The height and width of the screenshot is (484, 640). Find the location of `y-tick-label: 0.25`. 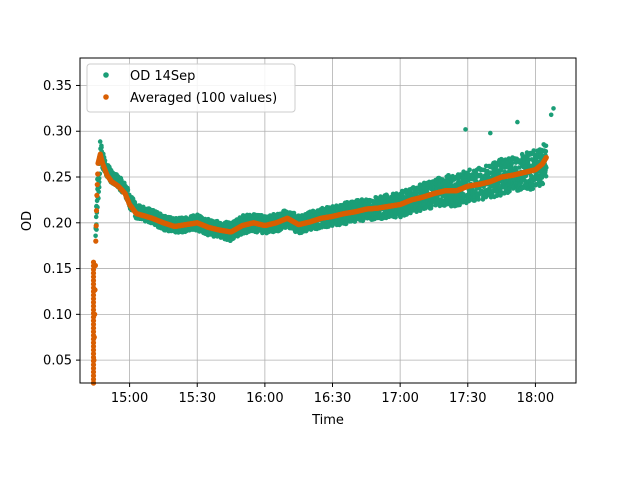

y-tick-label: 0.25 is located at coordinates (57, 178).